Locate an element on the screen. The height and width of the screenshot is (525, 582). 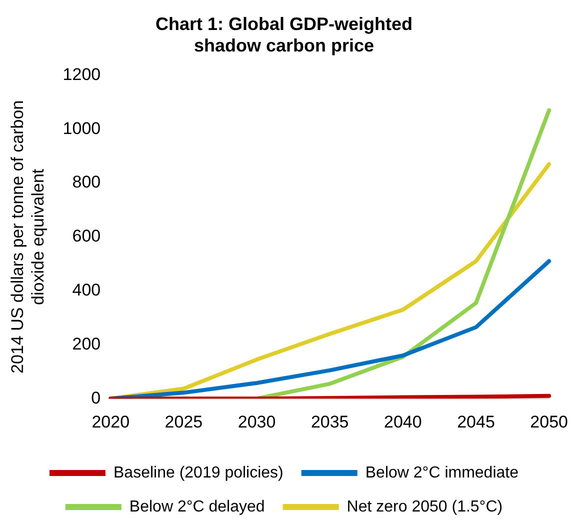
y-tick-label: 0 is located at coordinates (96, 398).